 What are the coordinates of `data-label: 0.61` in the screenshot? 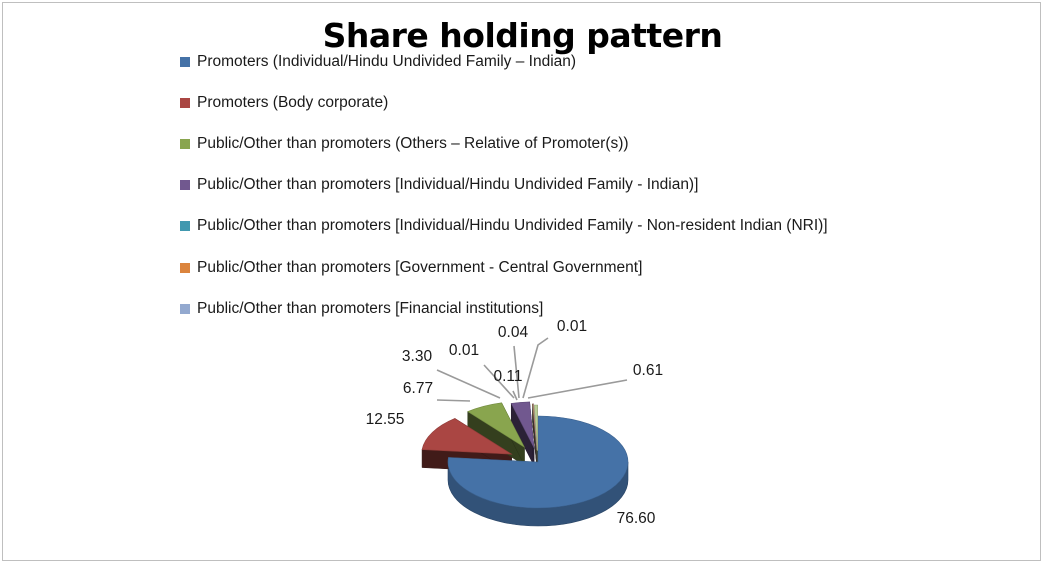 It's located at (648, 370).